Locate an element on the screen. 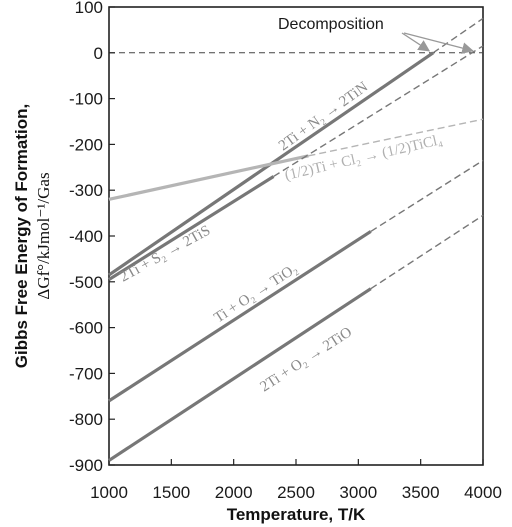 The image size is (512, 527). series-2-solid-line is located at coordinates (191, 228).